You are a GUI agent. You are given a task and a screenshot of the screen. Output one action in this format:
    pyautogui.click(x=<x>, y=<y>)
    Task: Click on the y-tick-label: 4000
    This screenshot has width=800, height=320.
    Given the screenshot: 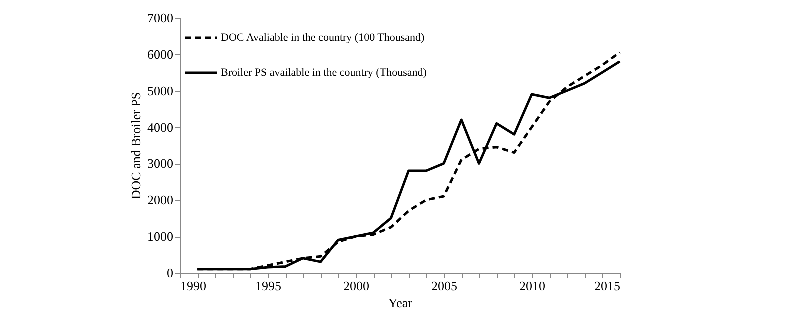 What is the action you would take?
    pyautogui.click(x=161, y=127)
    